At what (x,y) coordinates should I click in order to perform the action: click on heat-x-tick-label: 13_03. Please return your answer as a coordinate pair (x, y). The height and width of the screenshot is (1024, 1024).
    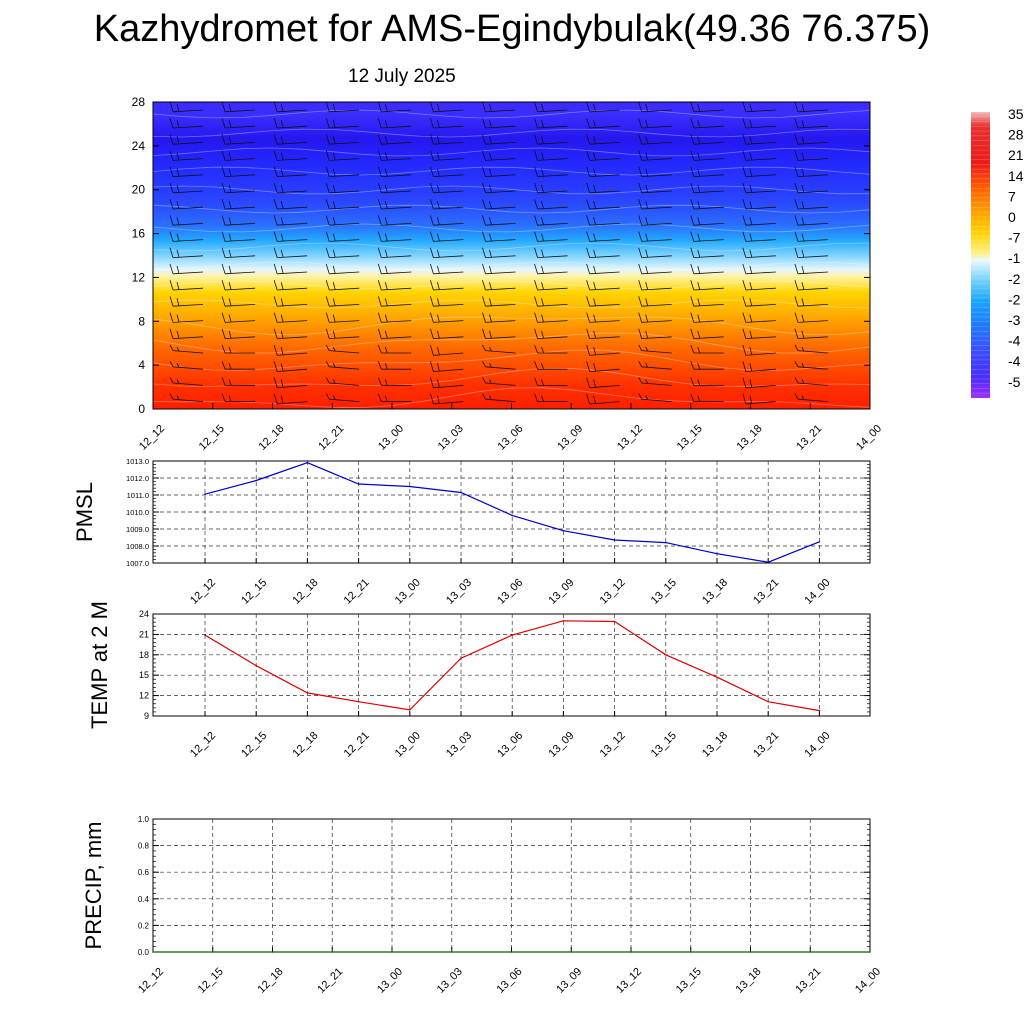
    Looking at the image, I should click on (451, 438).